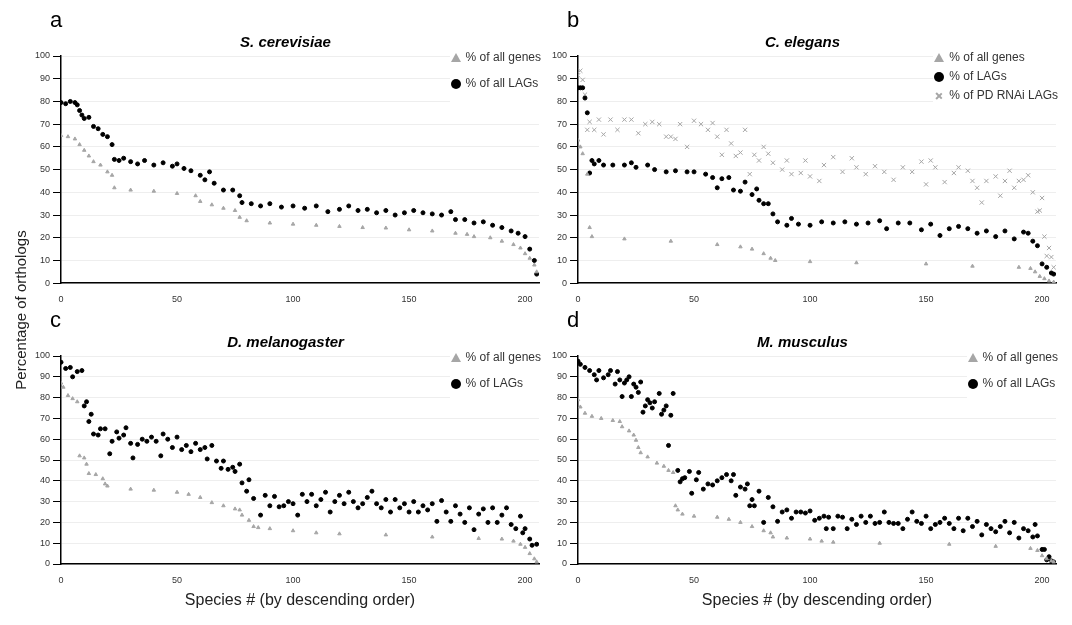 The width and height of the screenshot is (1072, 625). I want to click on text: a, so click(56, 19).